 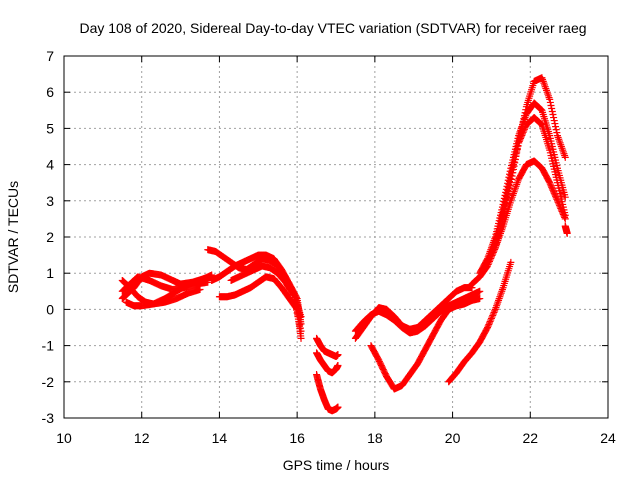 I want to click on x-tick-label: 14, so click(x=220, y=438).